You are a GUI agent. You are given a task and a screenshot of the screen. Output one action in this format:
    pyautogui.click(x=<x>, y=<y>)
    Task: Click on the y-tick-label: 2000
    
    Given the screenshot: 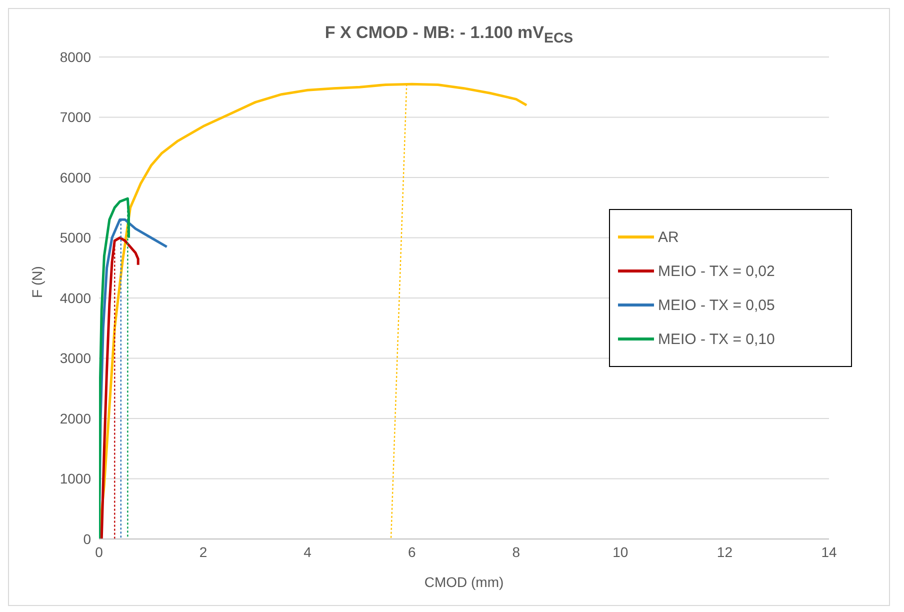 What is the action you would take?
    pyautogui.click(x=76, y=418)
    